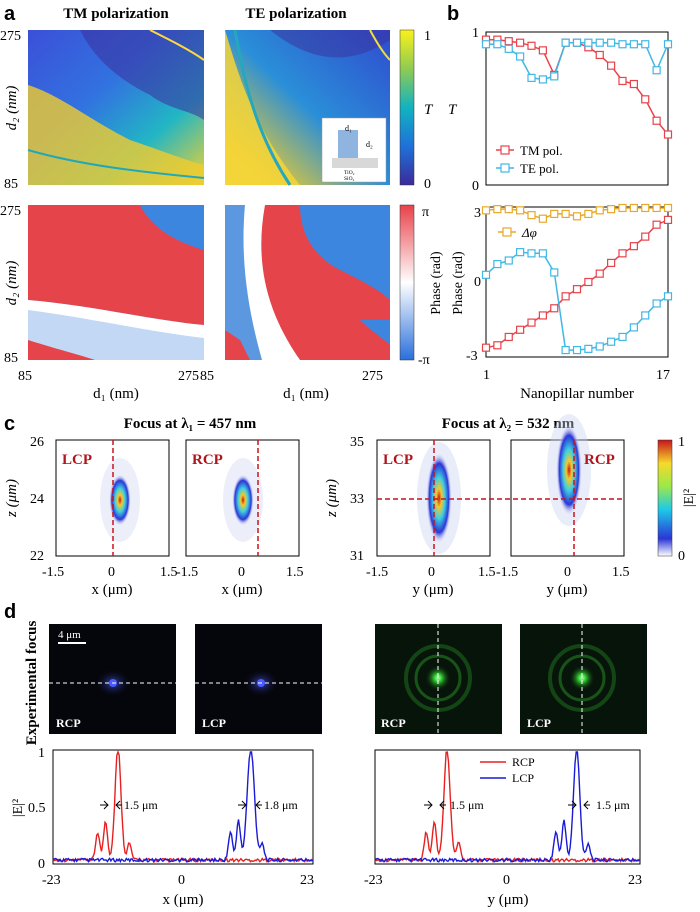 Image resolution: width=700 pixels, height=912 pixels. What do you see at coordinates (531, 215) in the screenshot?
I see `point--5` at bounding box center [531, 215].